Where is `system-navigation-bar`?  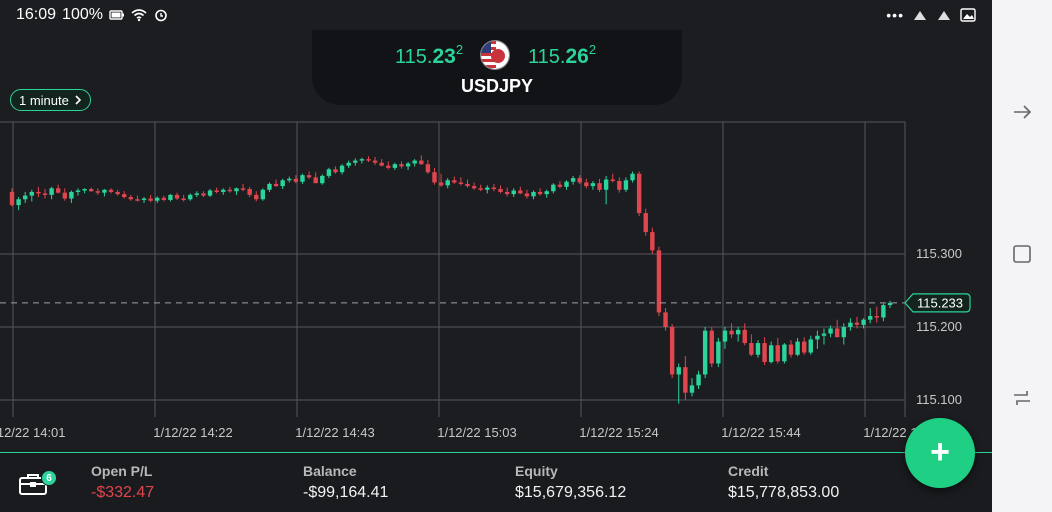 system-navigation-bar is located at coordinates (1022, 256).